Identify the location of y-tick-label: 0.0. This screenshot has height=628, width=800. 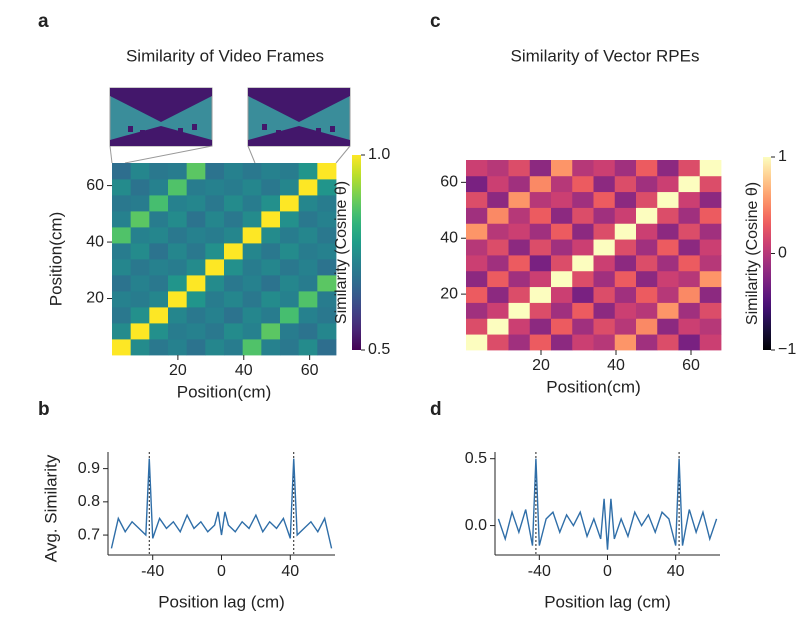
(476, 525).